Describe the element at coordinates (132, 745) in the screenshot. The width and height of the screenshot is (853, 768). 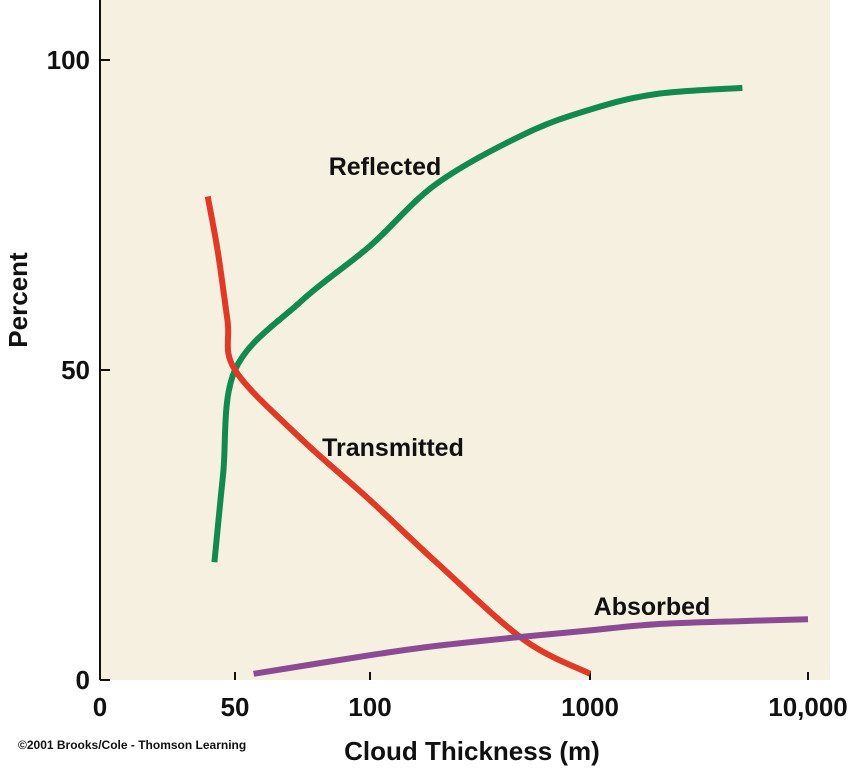
I see `copyright-credit: ©2001 Brooks/Cole - Thomson Learning` at that location.